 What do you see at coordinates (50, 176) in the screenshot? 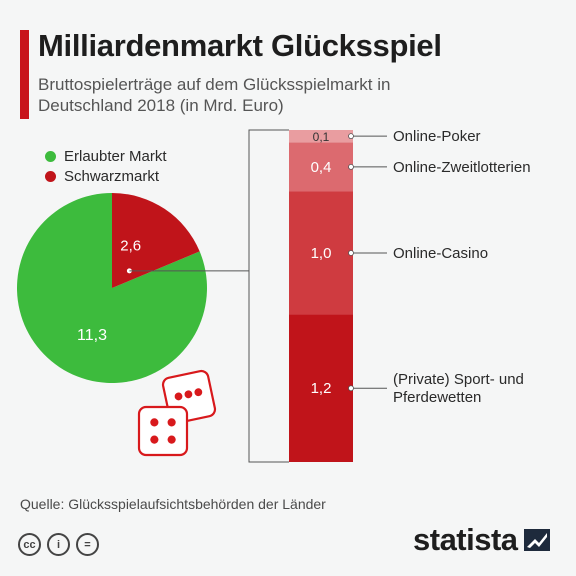
I see `legend-swatch-black-market` at bounding box center [50, 176].